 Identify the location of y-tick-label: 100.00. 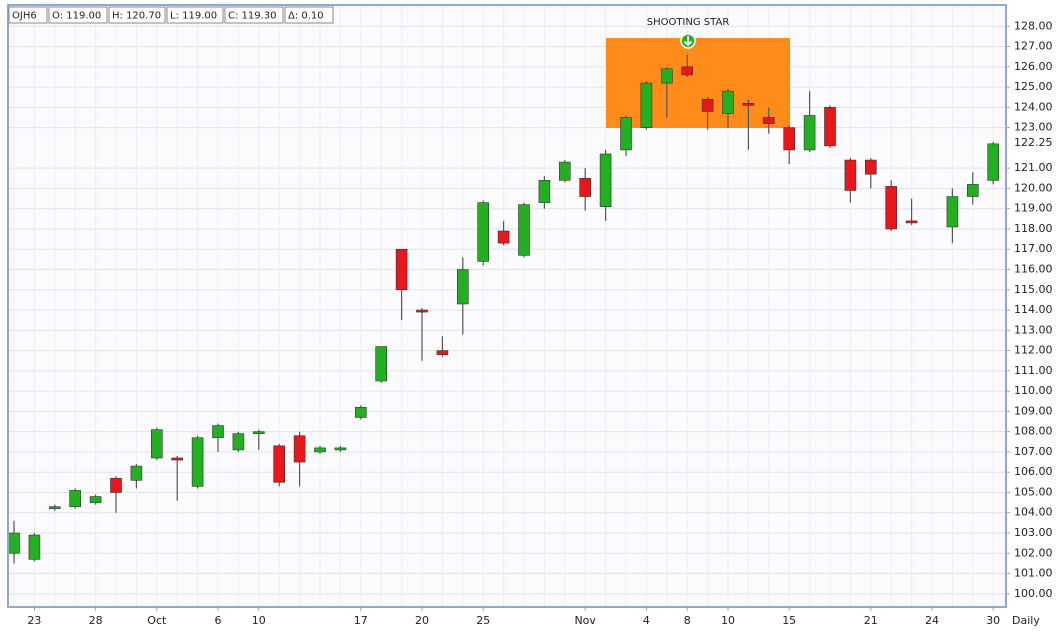
(1033, 593).